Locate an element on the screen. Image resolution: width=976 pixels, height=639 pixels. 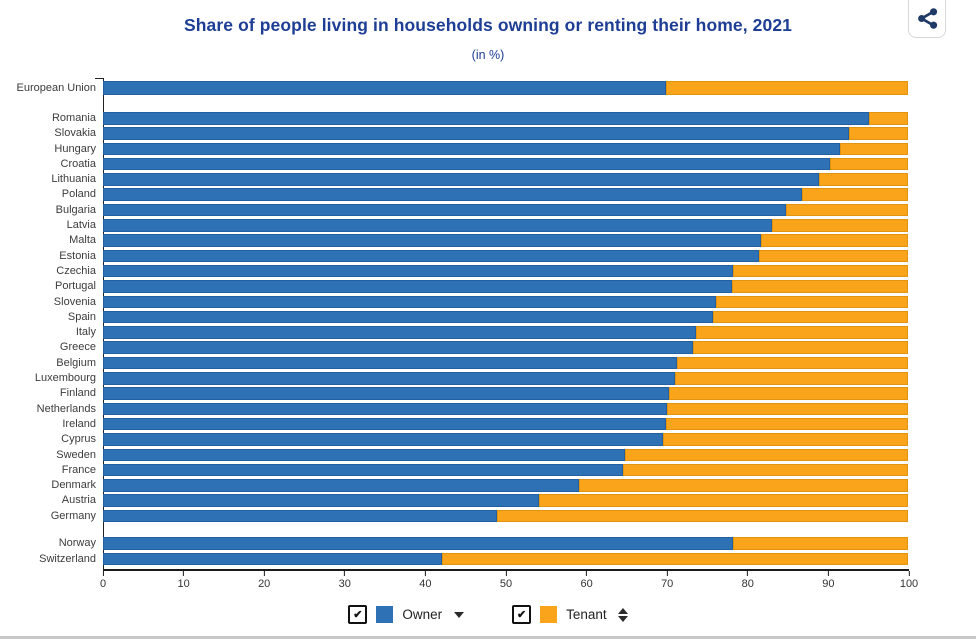
legend-item-owner: ✔ Owner is located at coordinates (406, 614).